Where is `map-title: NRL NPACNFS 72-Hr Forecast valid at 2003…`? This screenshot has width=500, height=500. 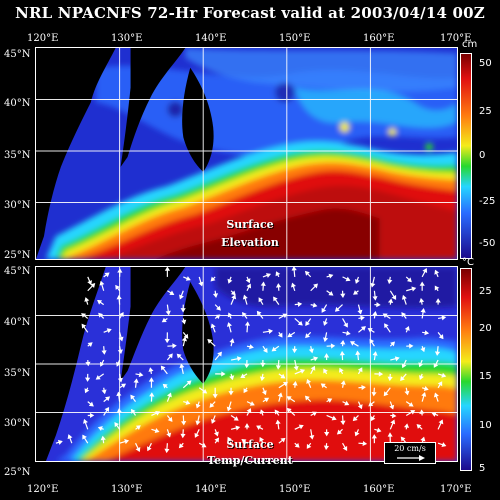 map-title: NRL NPACNFS 72-Hr Forecast valid at 2003… is located at coordinates (250, 13).